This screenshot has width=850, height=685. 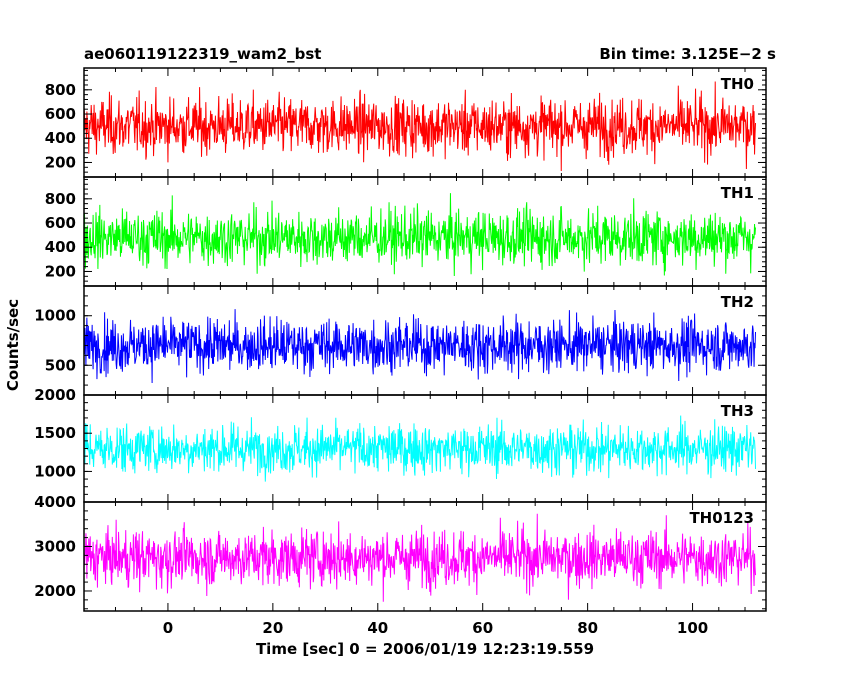 I want to click on panel-th3: 1000 1500 2000 TH3, so click(x=400, y=444).